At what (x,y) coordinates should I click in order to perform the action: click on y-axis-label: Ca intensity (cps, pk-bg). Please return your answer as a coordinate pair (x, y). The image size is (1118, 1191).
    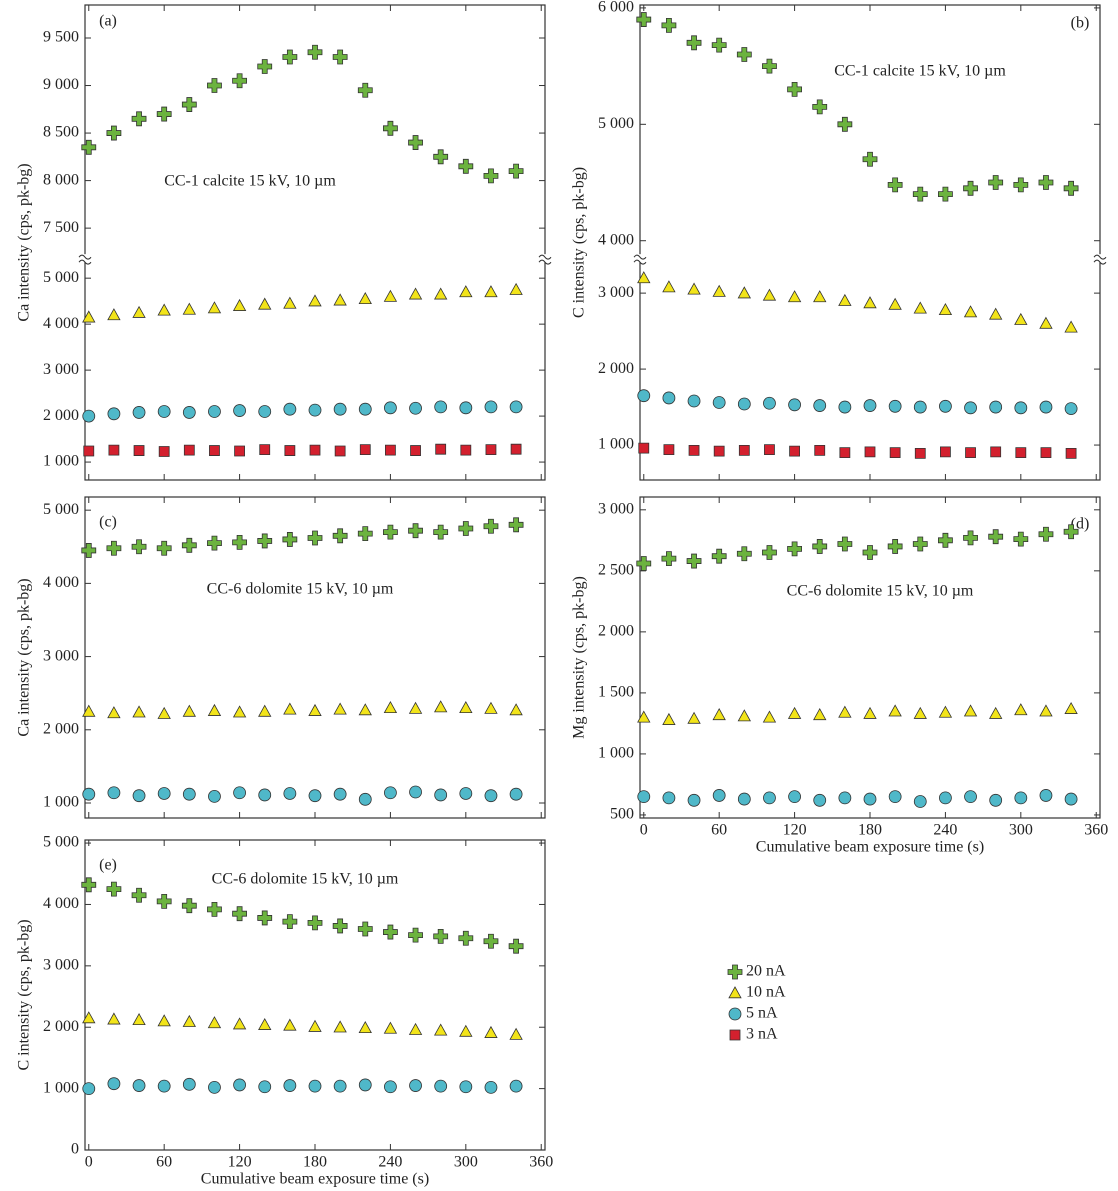
    Looking at the image, I should click on (24, 657).